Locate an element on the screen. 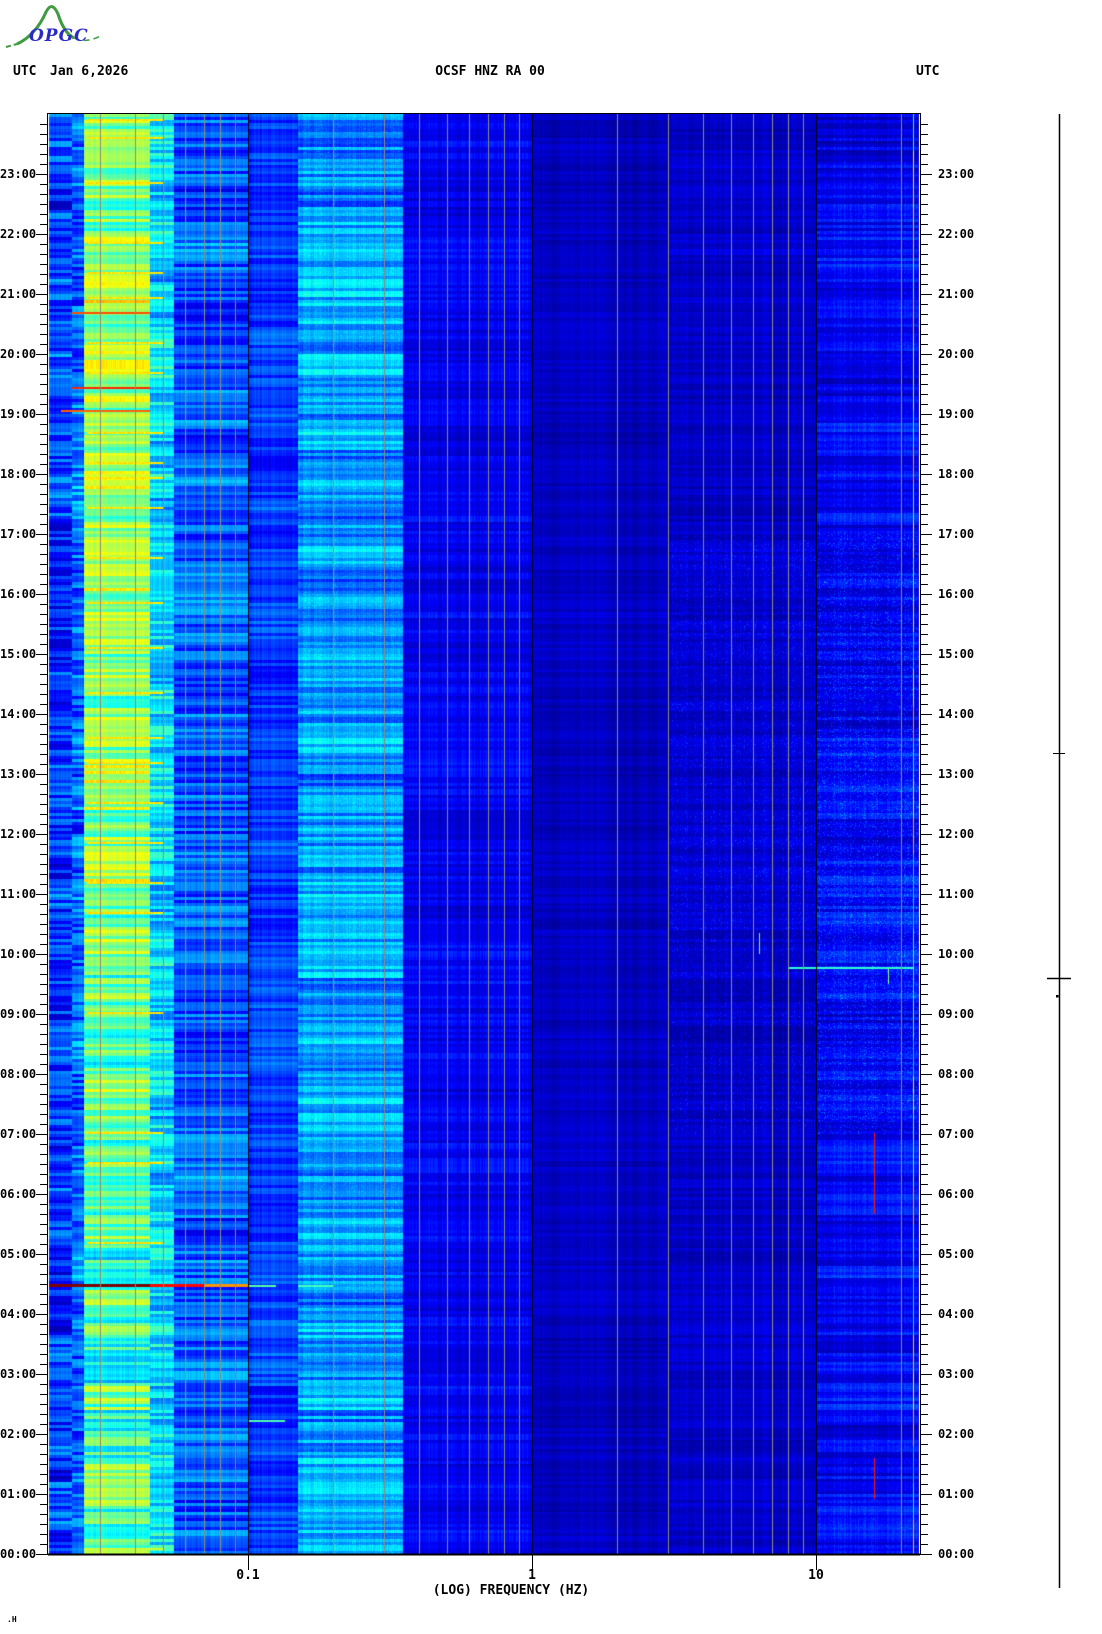  logo-text: OPGC is located at coordinates (59, 36).